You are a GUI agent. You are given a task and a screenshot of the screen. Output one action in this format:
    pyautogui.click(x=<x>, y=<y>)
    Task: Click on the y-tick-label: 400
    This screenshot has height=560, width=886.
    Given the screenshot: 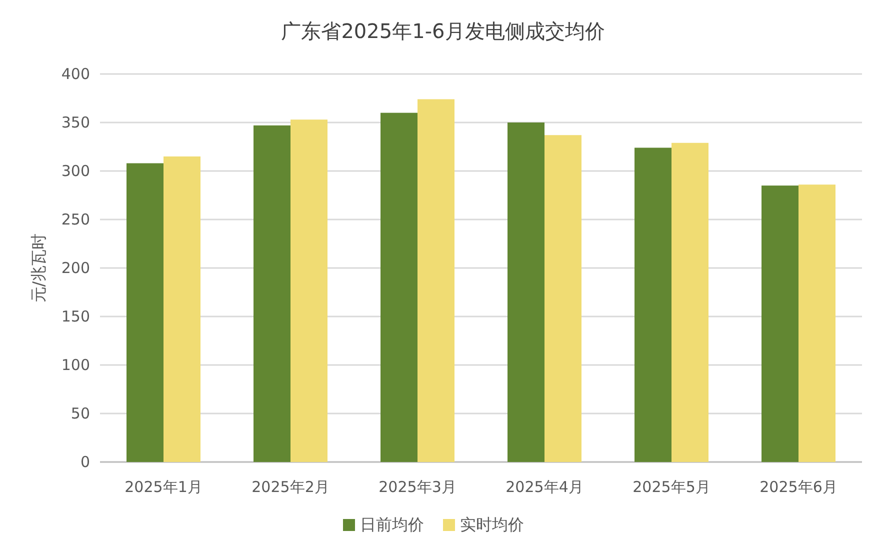 What is the action you would take?
    pyautogui.click(x=75, y=74)
    